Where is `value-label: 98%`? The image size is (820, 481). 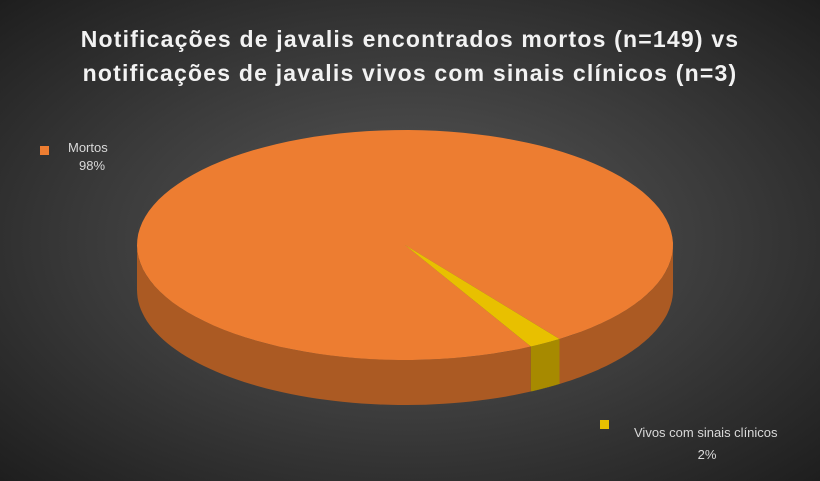 value-label: 98% is located at coordinates (92, 165).